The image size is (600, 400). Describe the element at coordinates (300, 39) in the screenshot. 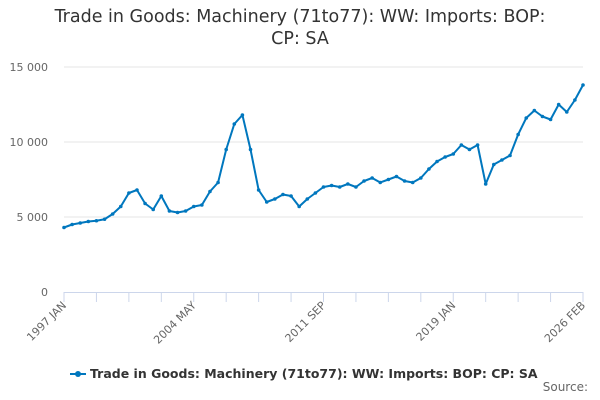

I see `chart-title-line-2: CP: SA` at that location.